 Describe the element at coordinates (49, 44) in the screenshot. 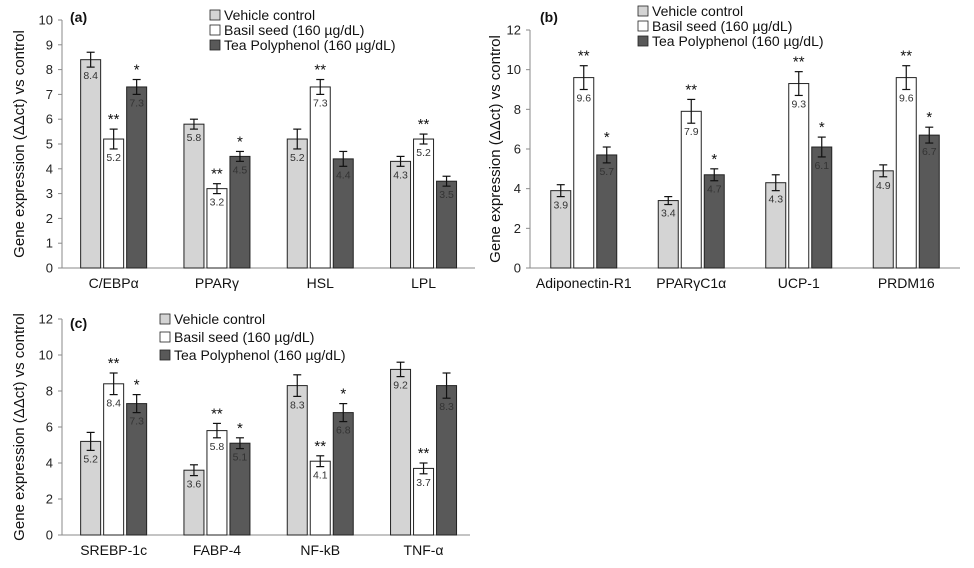

I see `y-tick-label: 9` at that location.